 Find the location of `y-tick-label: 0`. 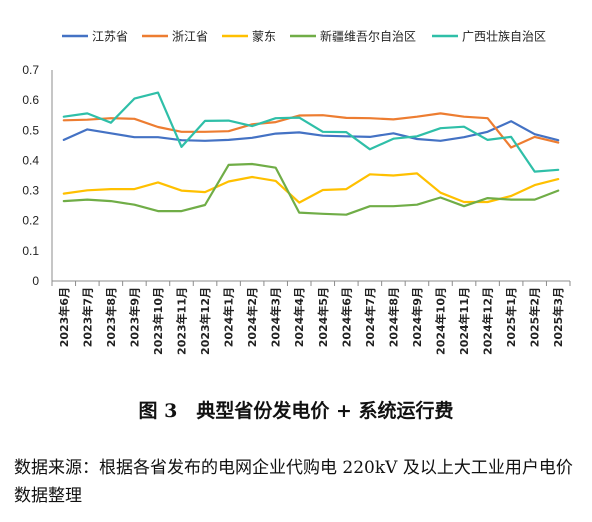

y-tick-label: 0 is located at coordinates (35, 281).